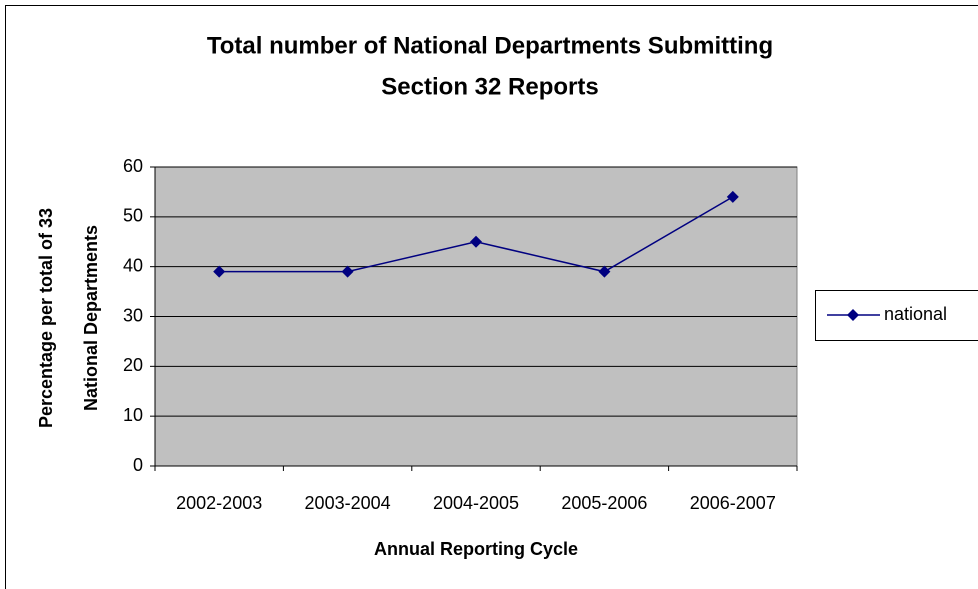  Describe the element at coordinates (853, 315) in the screenshot. I see `legend-marker` at that location.